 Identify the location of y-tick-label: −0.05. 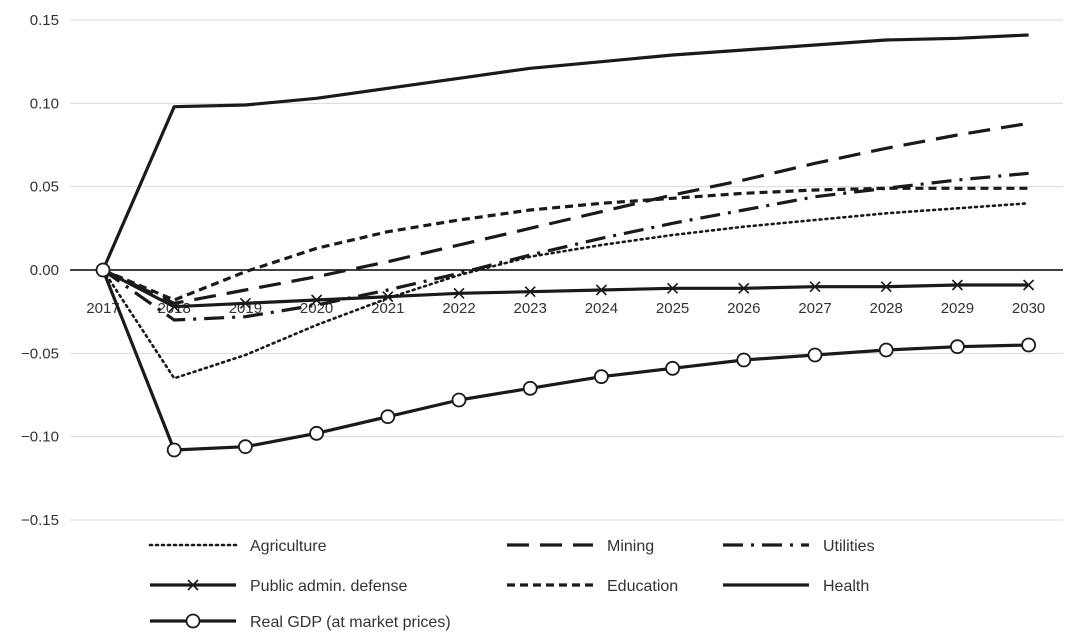
(40, 353).